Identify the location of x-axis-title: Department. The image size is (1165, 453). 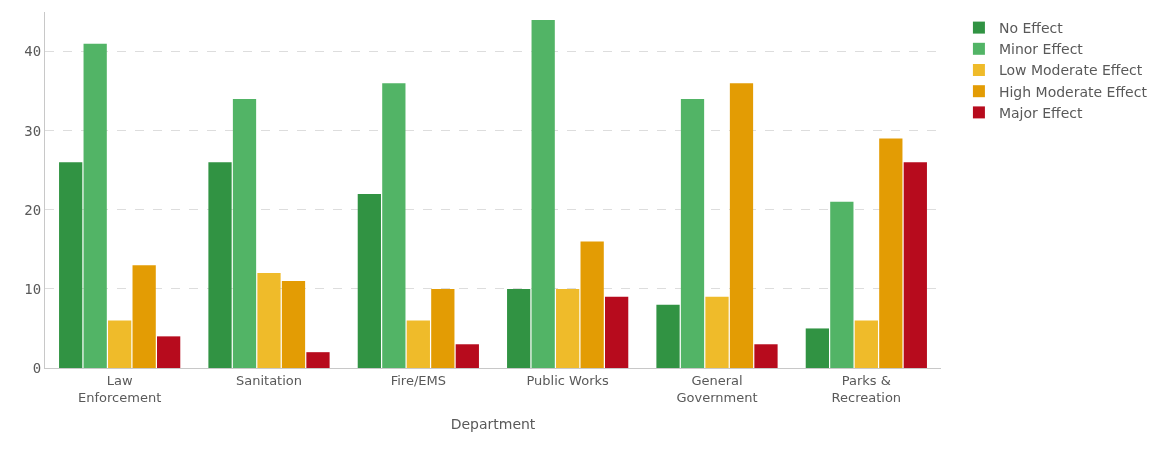
(493, 423).